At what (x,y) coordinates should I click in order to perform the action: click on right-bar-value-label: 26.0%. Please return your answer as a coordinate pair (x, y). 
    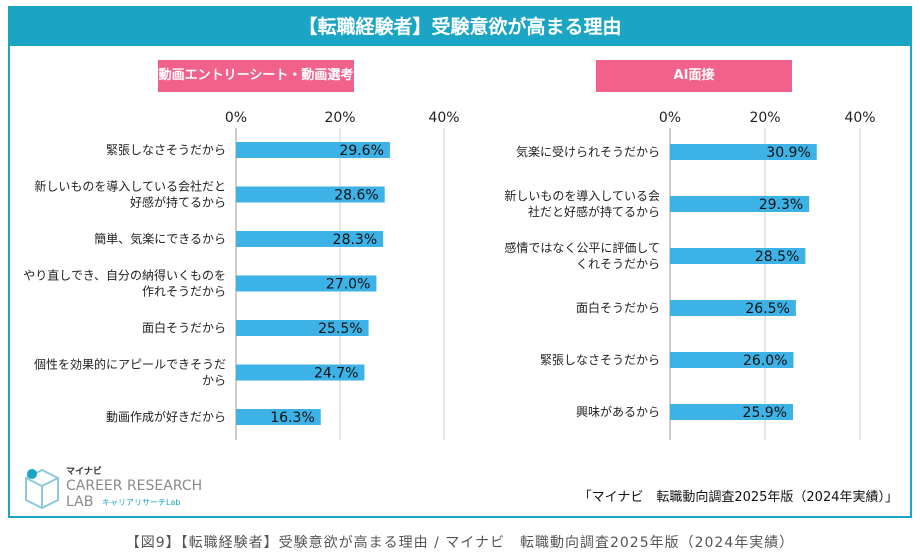
    Looking at the image, I should click on (765, 361).